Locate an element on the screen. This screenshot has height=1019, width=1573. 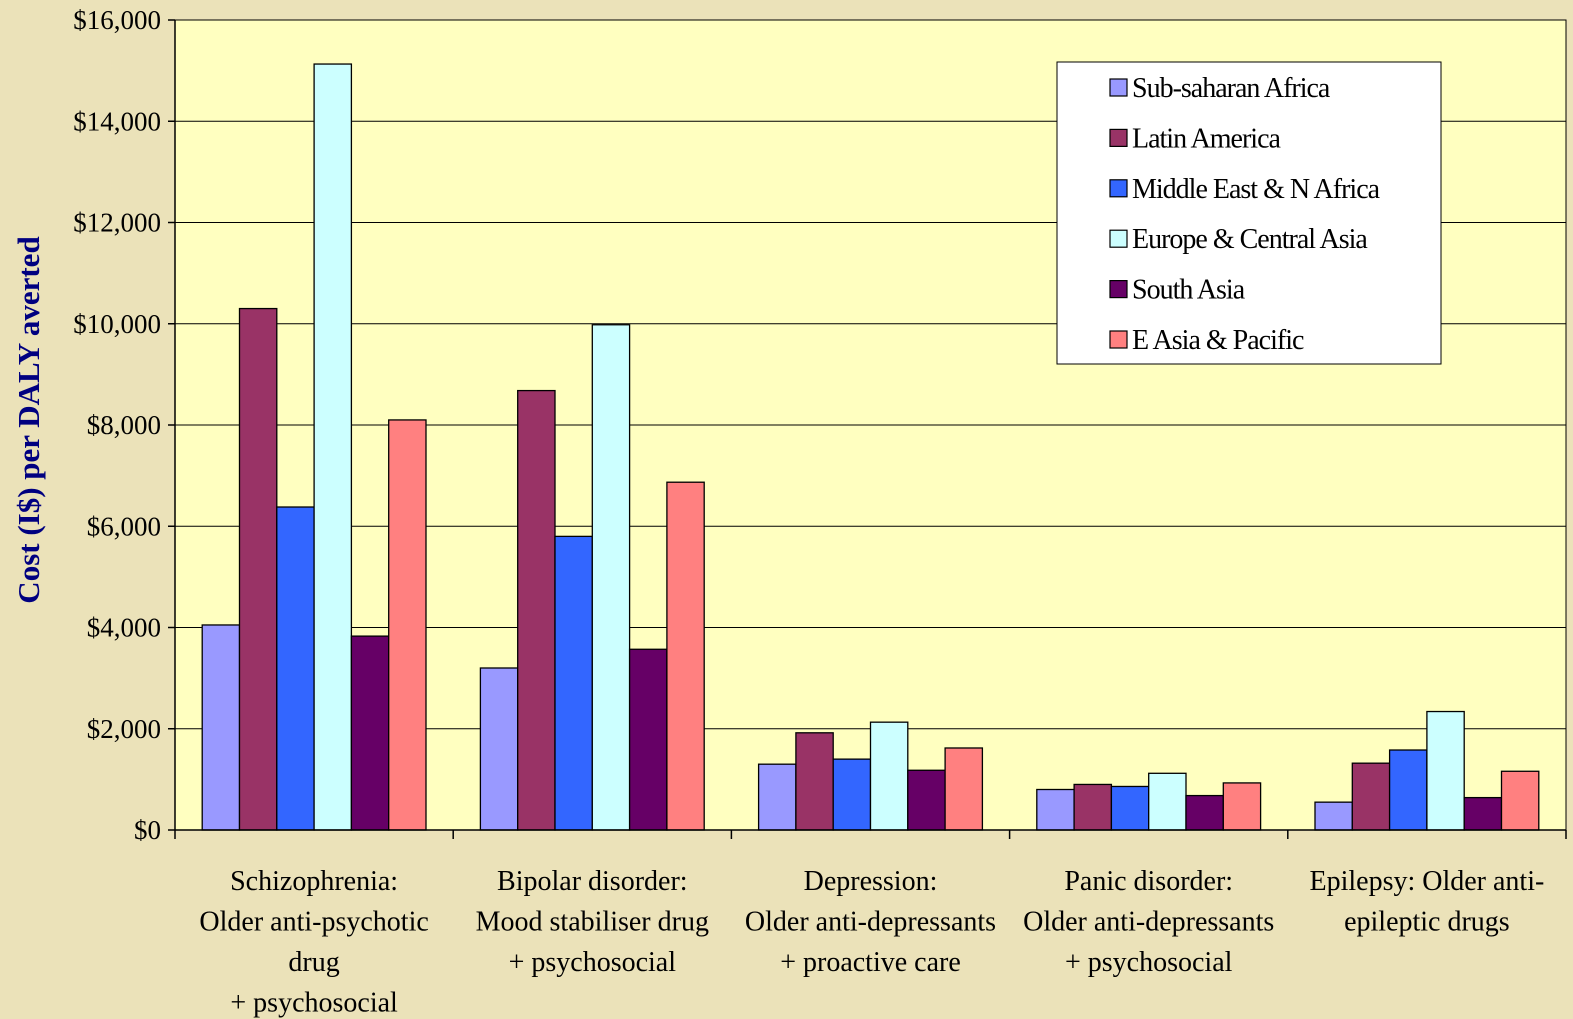
y-tick-label: $8,000 is located at coordinates (124, 425).